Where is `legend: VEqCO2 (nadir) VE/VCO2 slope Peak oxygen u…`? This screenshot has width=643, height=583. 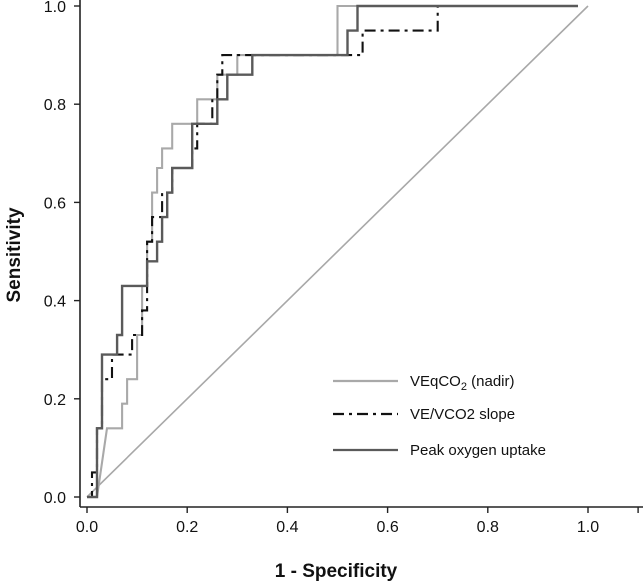
legend: VEqCO2 (nadir) VE/VCO2 slope Peak oxygen u… is located at coordinates (439, 416).